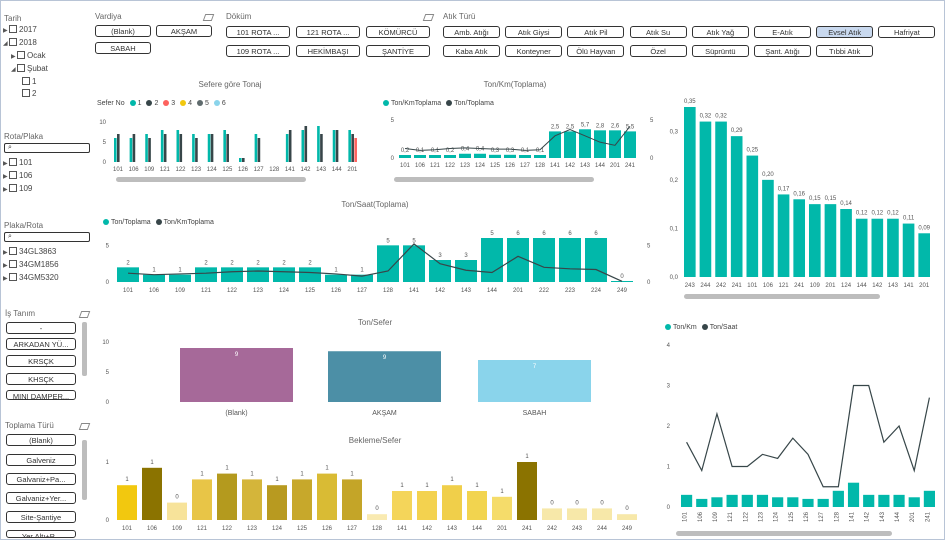 This screenshot has height=540, width=945. What do you see at coordinates (596, 32) in the screenshot?
I see `atik-item: Atık Pil` at bounding box center [596, 32].